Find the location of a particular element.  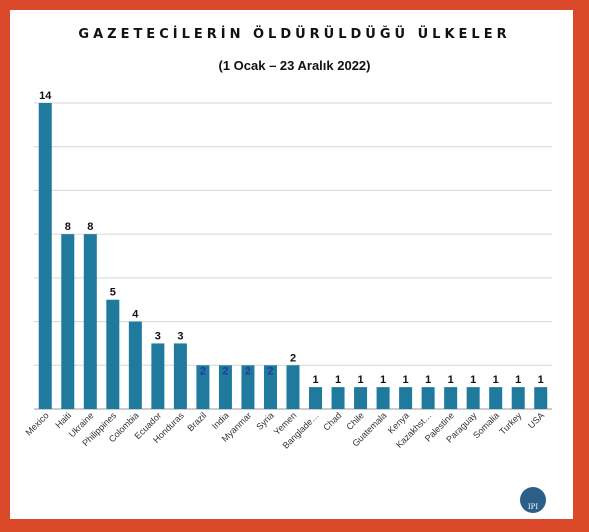

x-tick-label: Mexico is located at coordinates (36, 423).